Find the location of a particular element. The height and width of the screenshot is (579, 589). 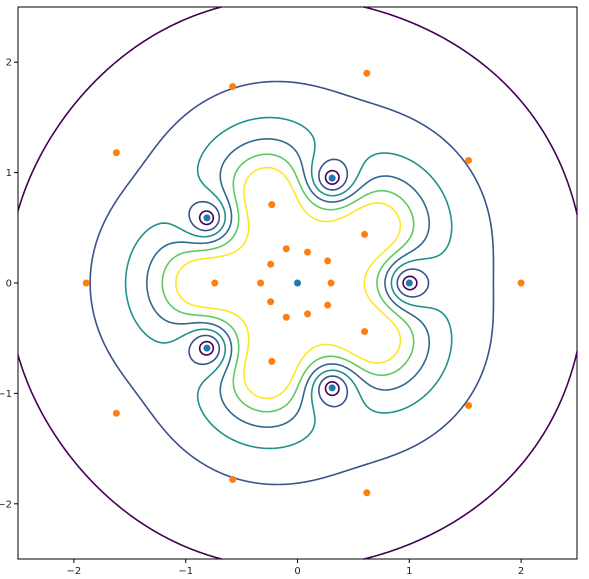

y-axis: −2 −1 0 1 2 is located at coordinates (9, 284).